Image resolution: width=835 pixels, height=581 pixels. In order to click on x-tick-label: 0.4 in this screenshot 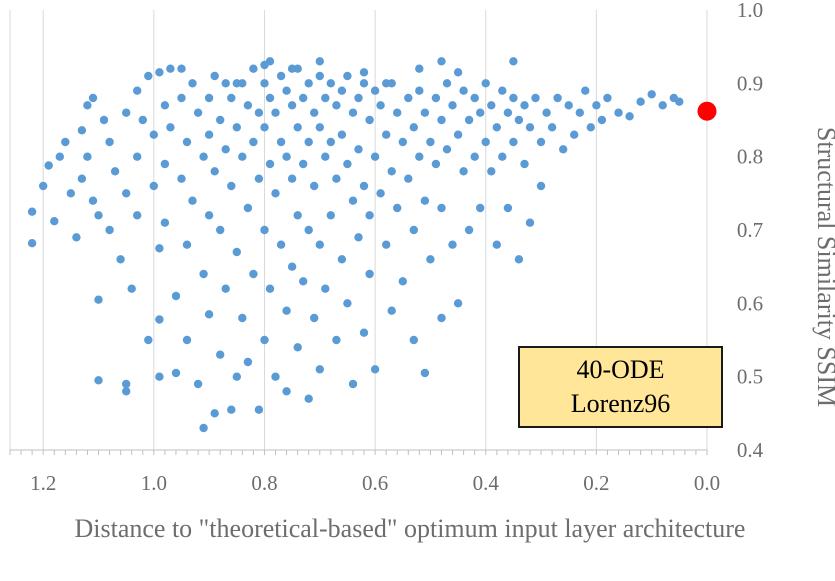, I will do `click(486, 483)`.